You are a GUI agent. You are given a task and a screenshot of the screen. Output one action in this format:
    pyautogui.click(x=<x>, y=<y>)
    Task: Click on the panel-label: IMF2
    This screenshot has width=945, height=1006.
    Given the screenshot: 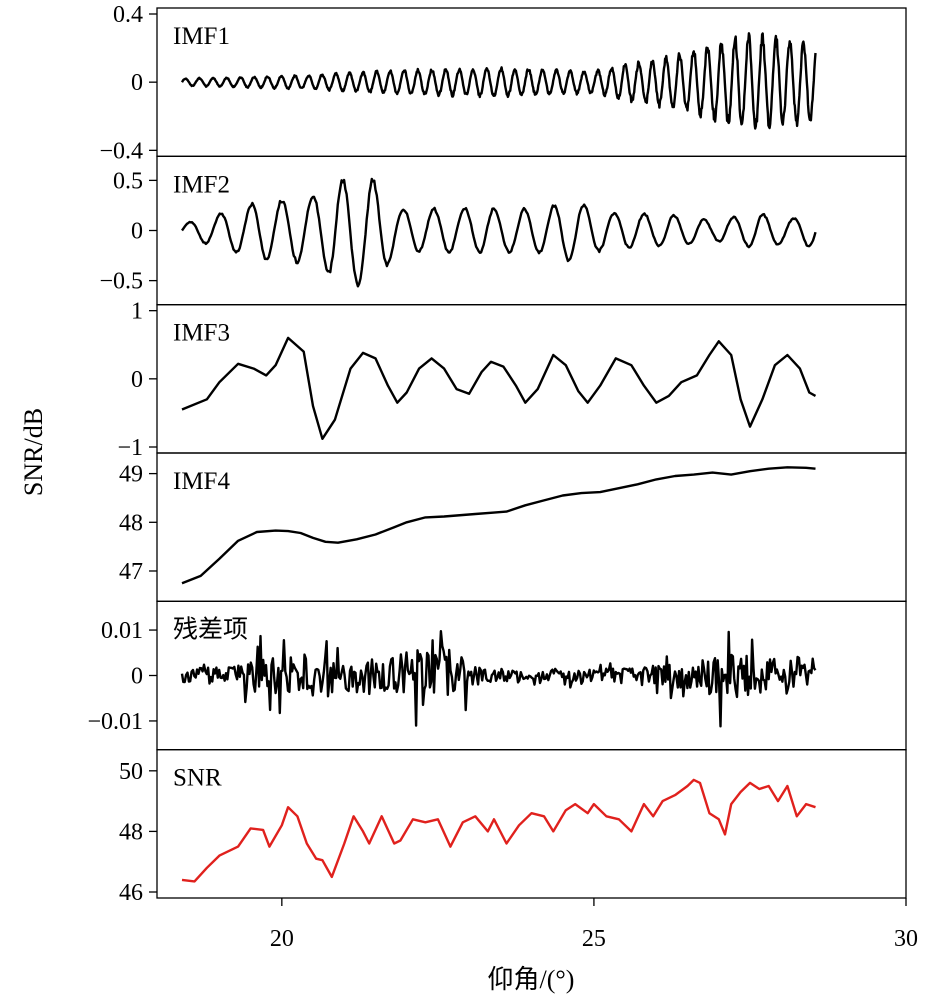 What is the action you would take?
    pyautogui.click(x=201, y=184)
    